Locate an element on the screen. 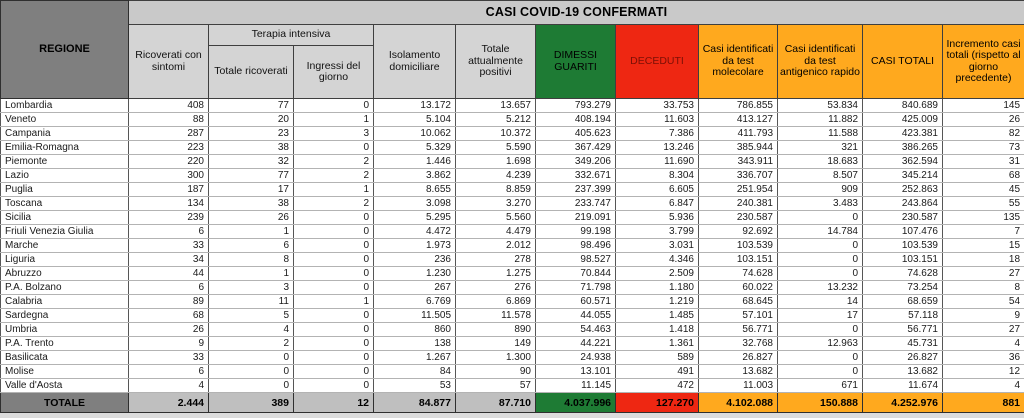 The height and width of the screenshot is (418, 1024). value-cell: 5.329 is located at coordinates (414, 147).